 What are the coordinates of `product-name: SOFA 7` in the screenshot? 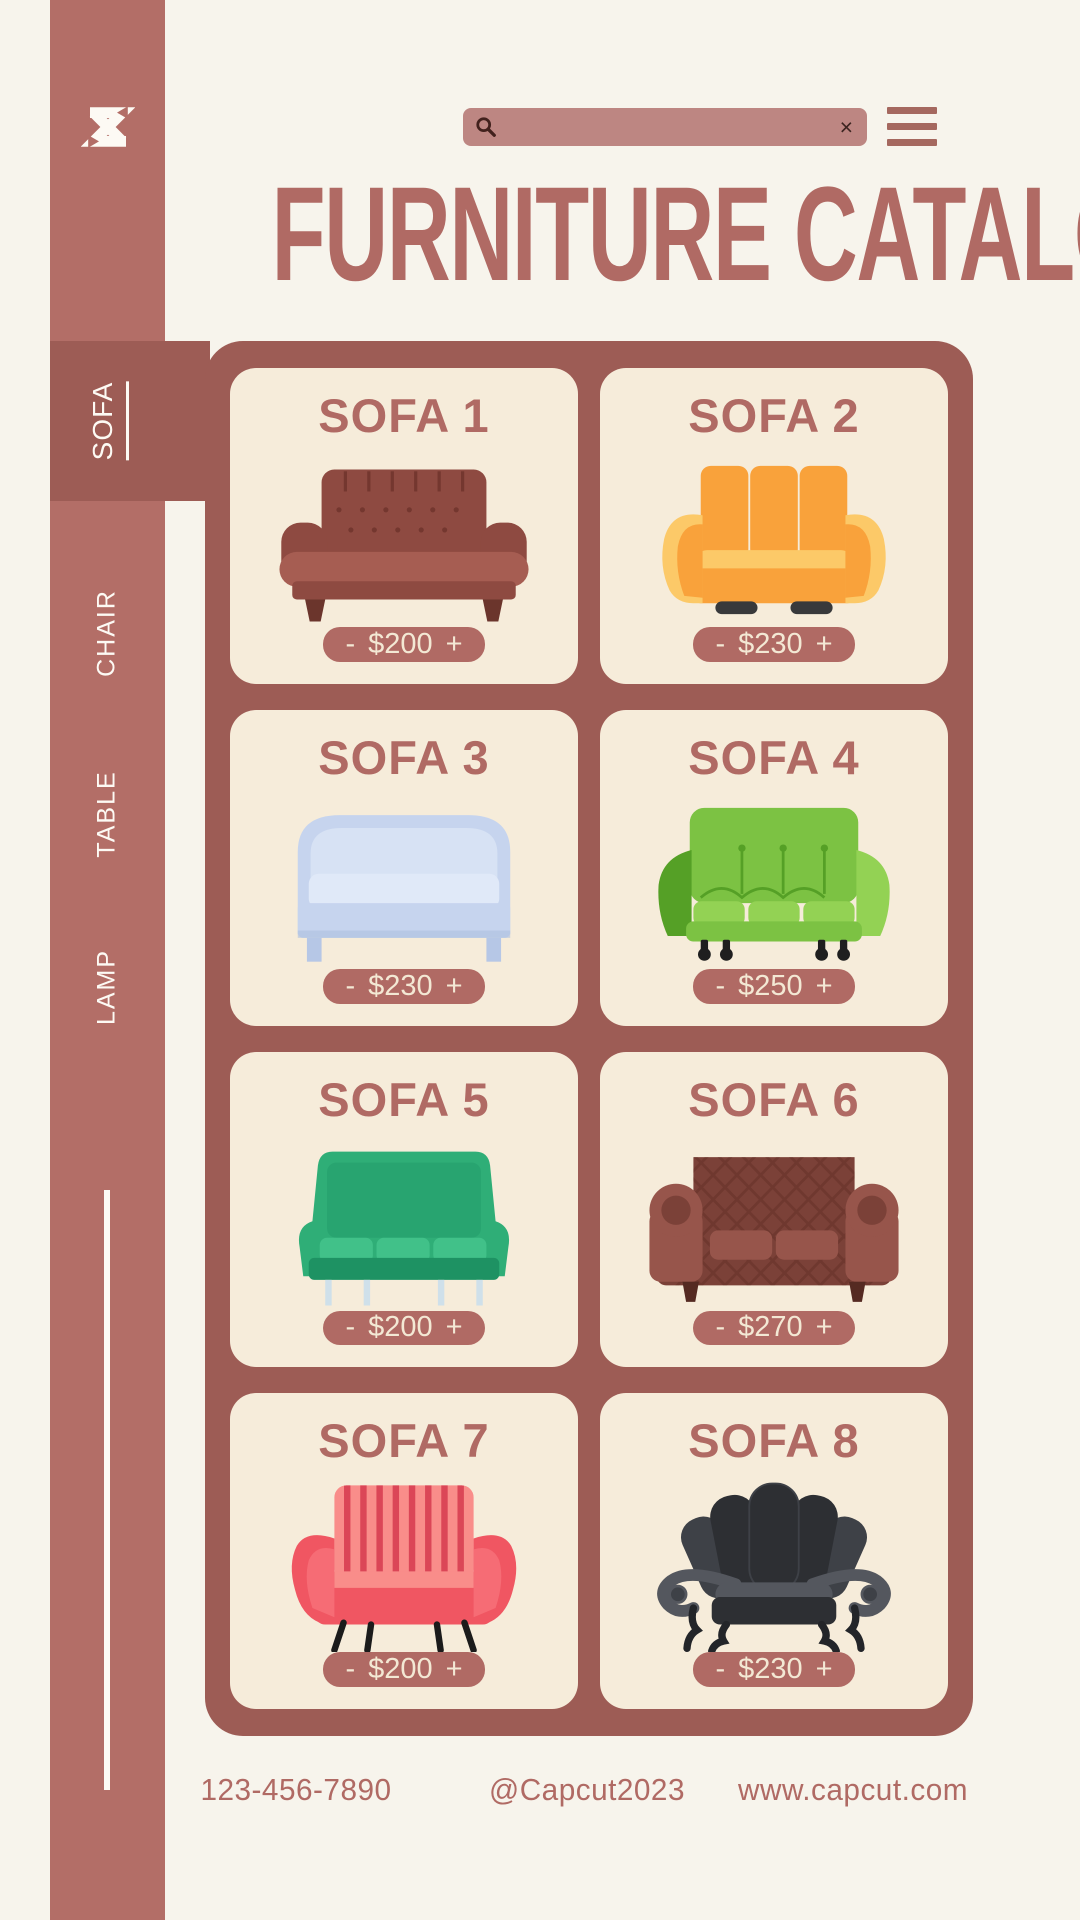 It's located at (404, 1441).